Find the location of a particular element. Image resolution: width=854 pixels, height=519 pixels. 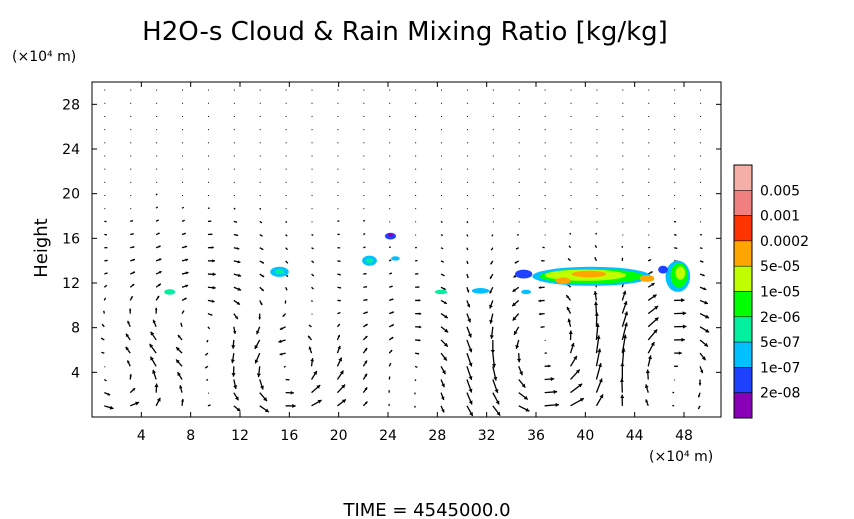

colorbar-label: 5e-05 is located at coordinates (780, 267).